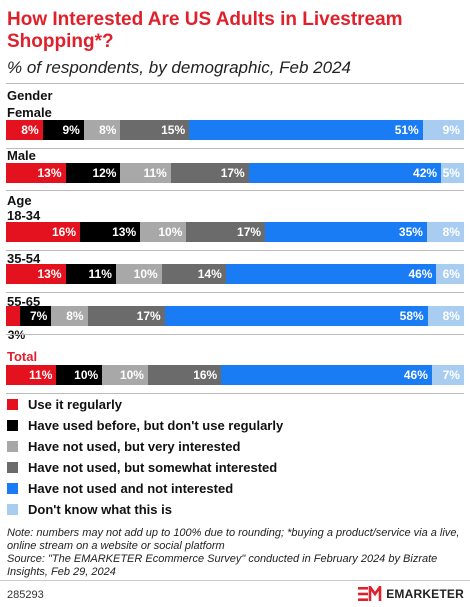 Image resolution: width=470 pixels, height=607 pixels. What do you see at coordinates (100, 509) in the screenshot?
I see `legend-label: Don't know what this is` at bounding box center [100, 509].